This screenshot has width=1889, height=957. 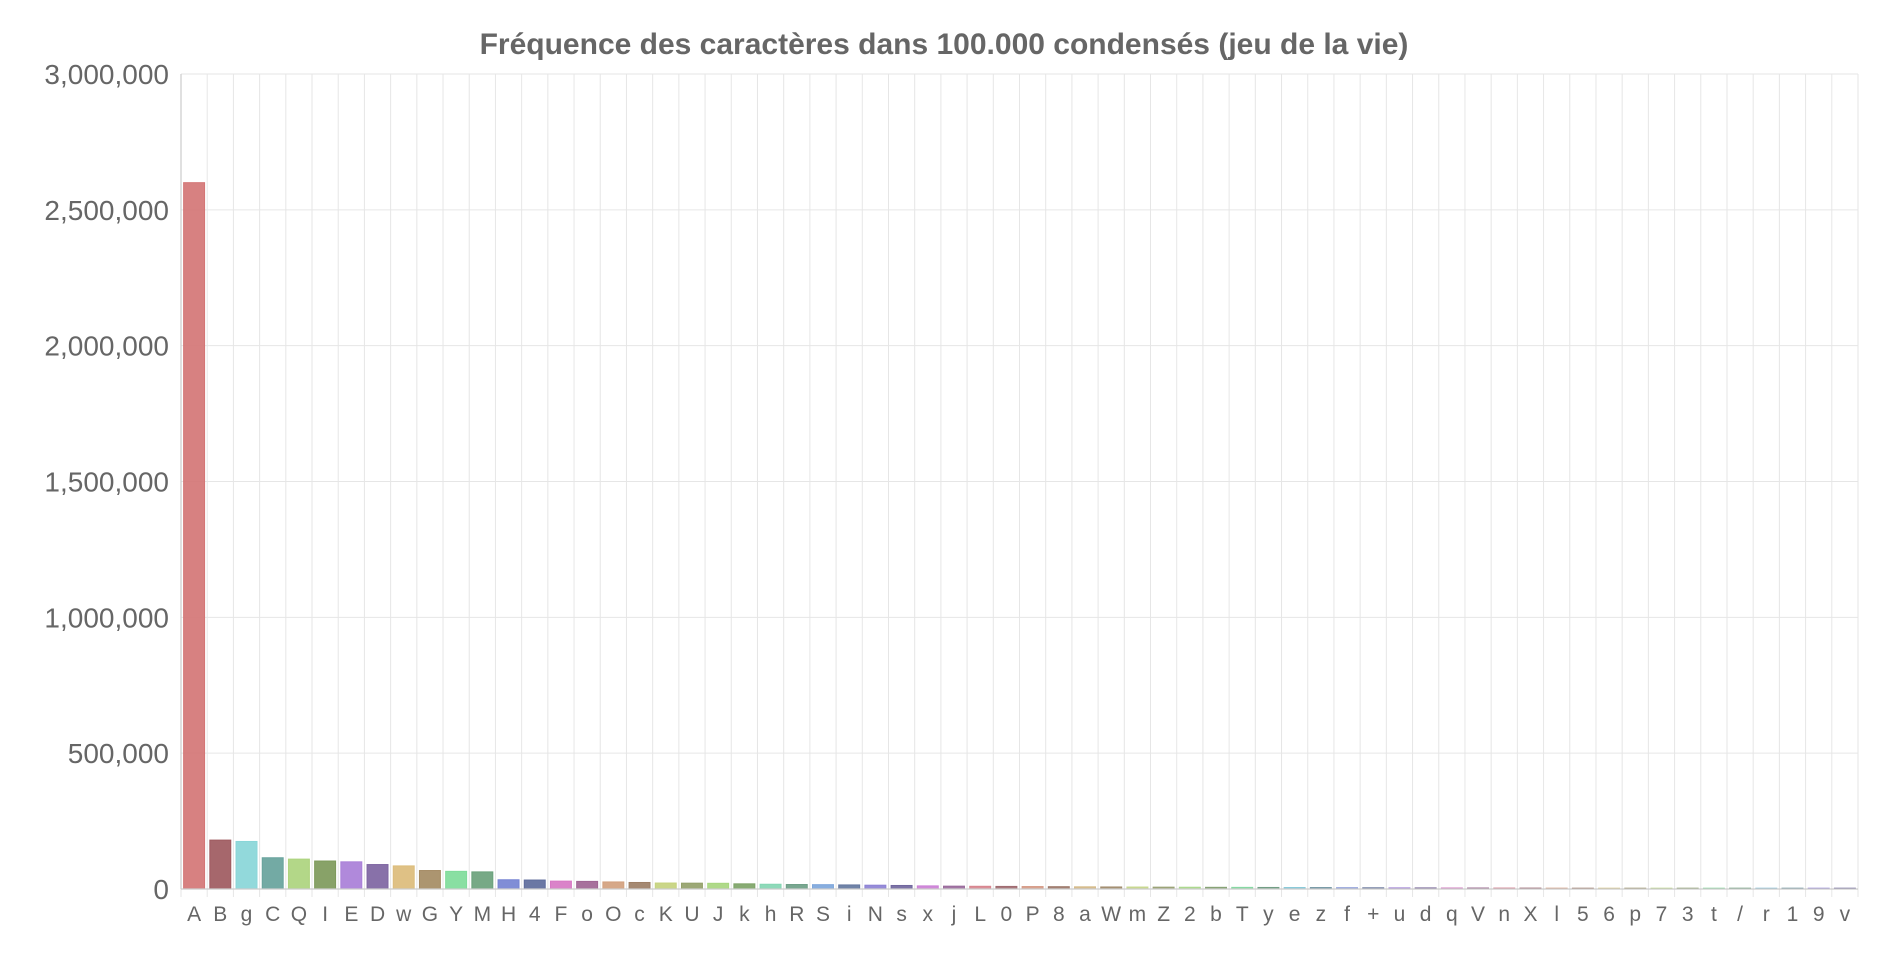 What do you see at coordinates (429, 880) in the screenshot?
I see `bar-G` at bounding box center [429, 880].